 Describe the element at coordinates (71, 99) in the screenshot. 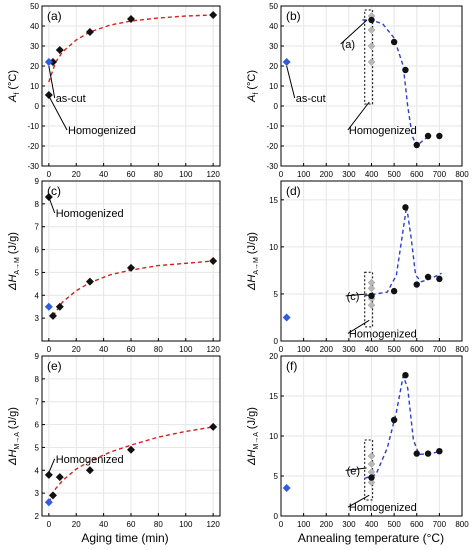

I see `annotation-label: as-cut` at that location.